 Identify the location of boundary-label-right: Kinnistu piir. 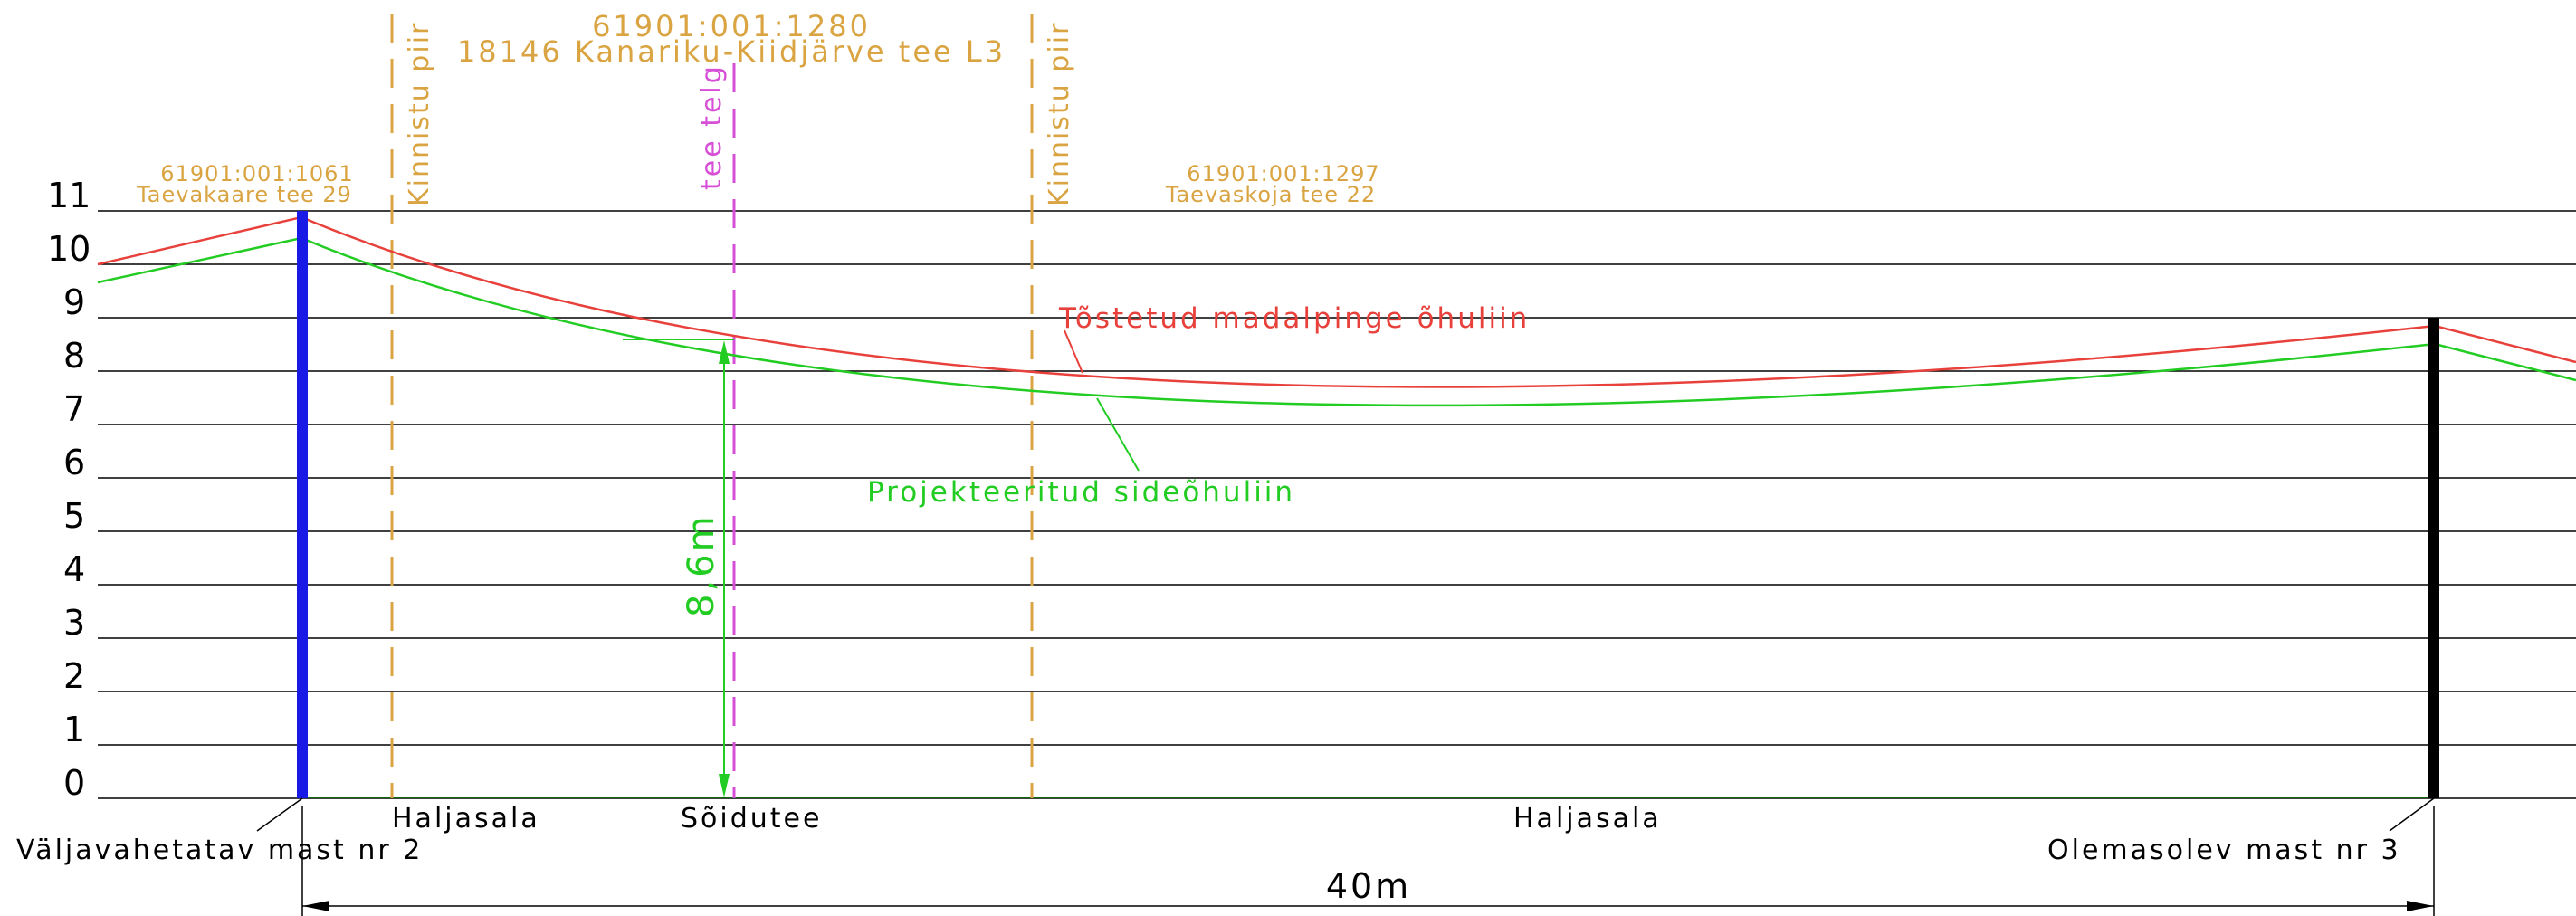
(1059, 114).